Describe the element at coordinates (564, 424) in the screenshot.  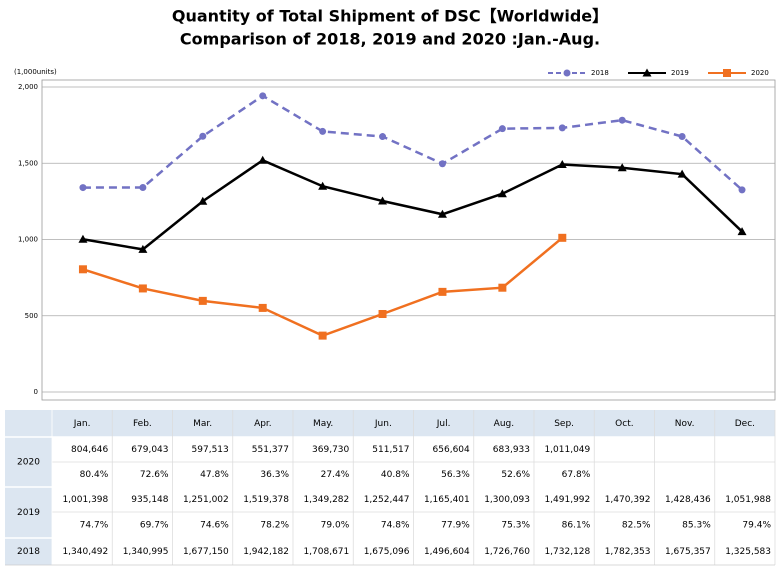
I see `table-header: Sep.` at that location.